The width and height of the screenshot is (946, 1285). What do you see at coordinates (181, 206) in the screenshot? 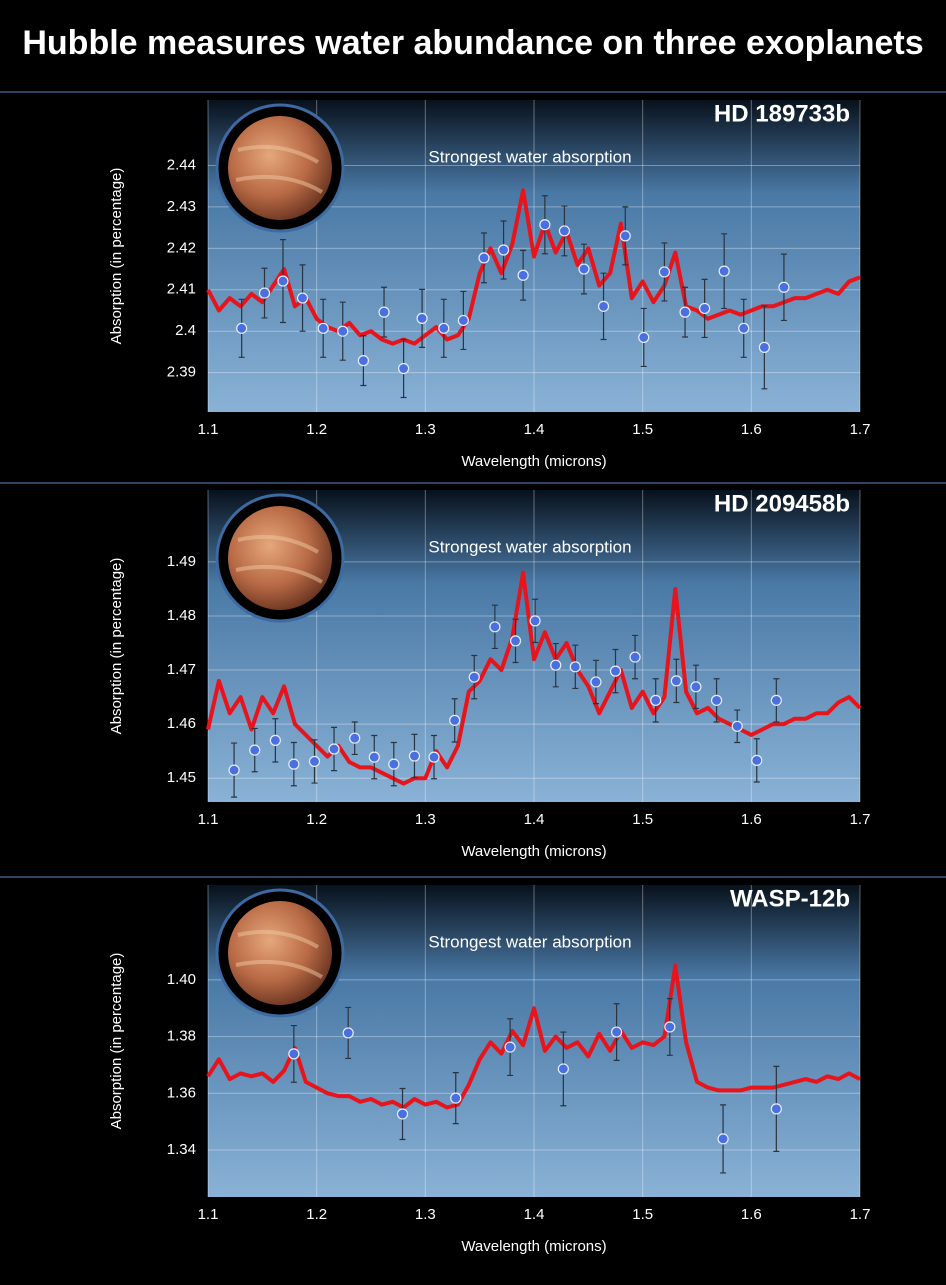
I see `y-tick-label: 2.43` at bounding box center [181, 206].